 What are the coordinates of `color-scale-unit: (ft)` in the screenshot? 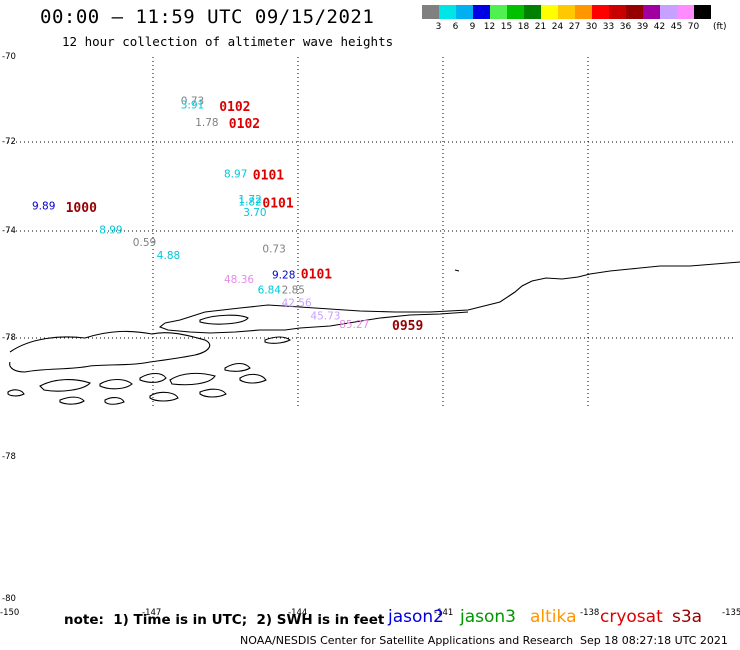 It's located at (720, 27).